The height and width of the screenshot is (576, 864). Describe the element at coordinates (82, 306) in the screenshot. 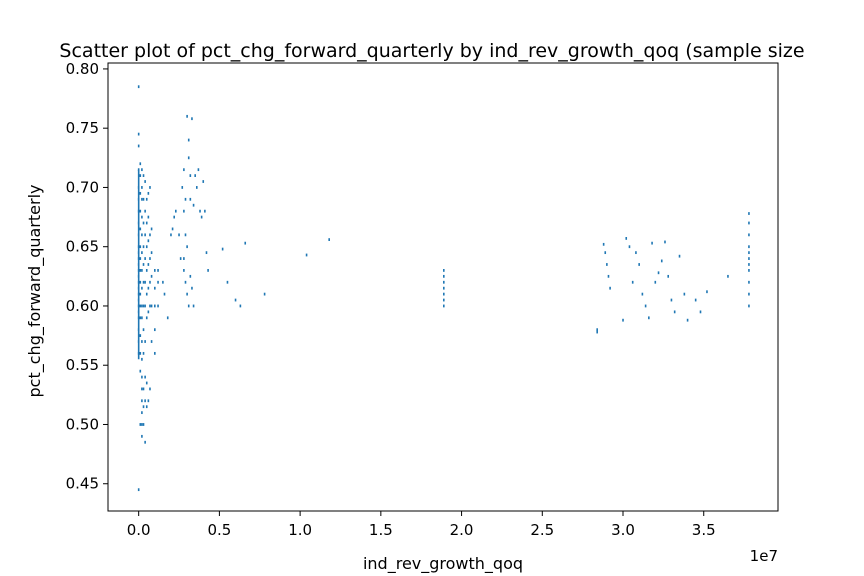

I see `y-tick-label: 0.60` at that location.